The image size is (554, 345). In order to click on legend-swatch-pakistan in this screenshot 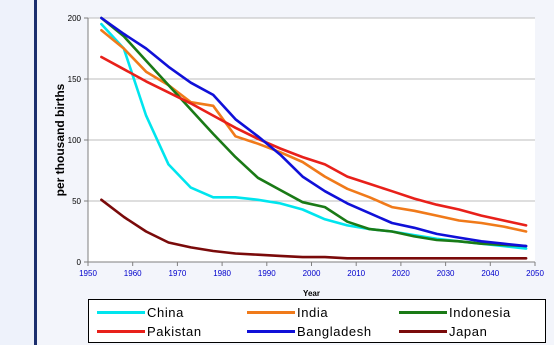, I will do `click(121, 331)`.